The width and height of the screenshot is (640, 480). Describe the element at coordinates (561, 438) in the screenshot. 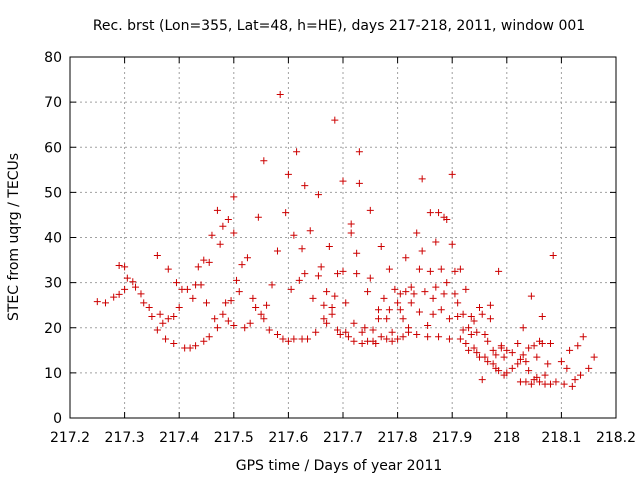

I see `x-tick-label: 218.1` at that location.